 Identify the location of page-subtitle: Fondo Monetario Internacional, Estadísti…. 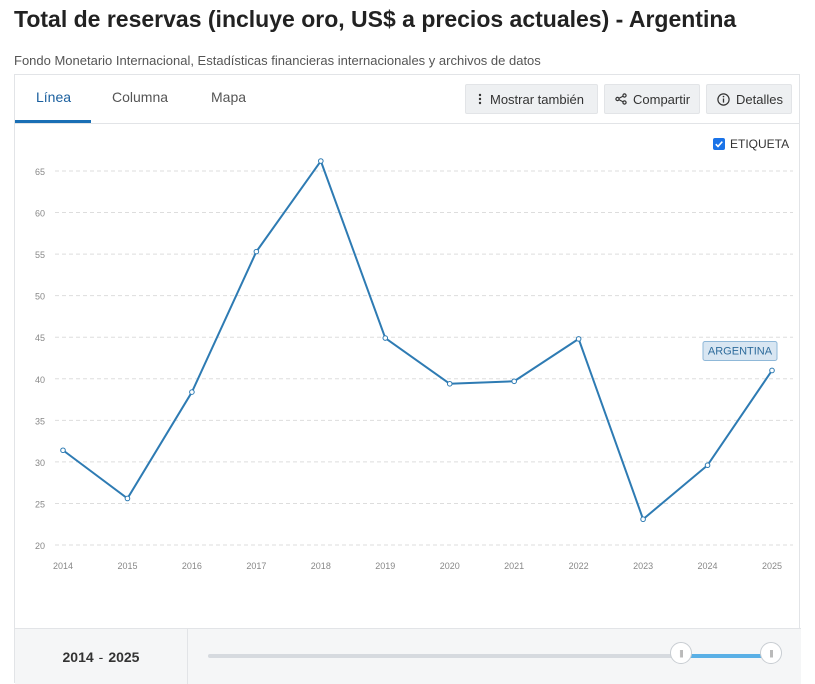
(277, 60).